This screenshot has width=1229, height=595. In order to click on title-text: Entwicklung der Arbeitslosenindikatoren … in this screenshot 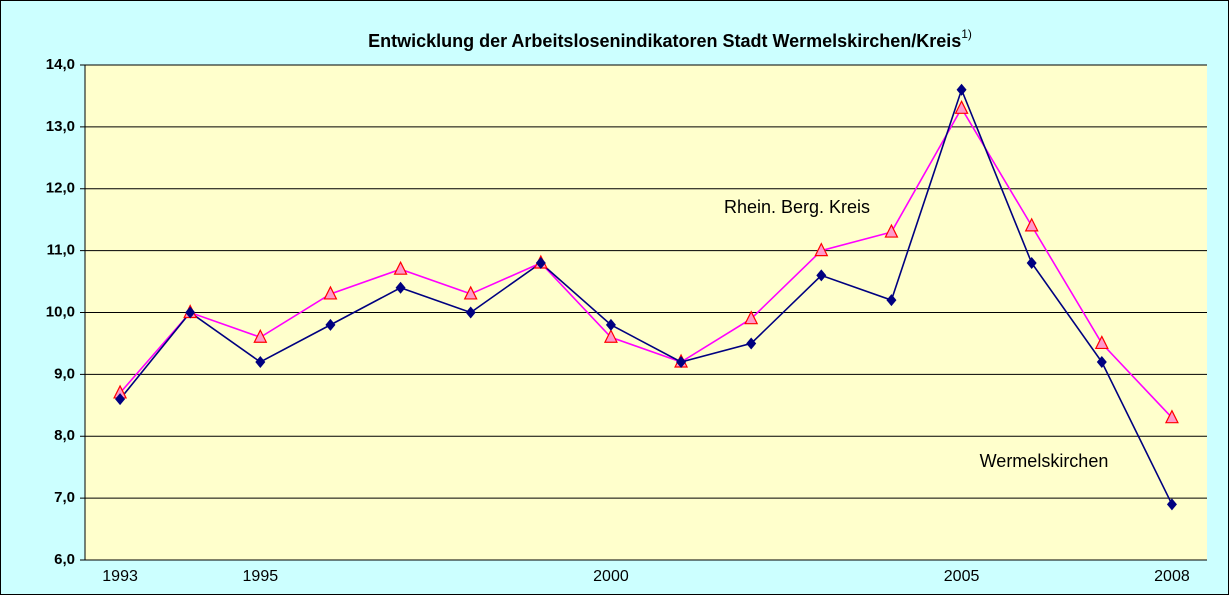, I will do `click(664, 41)`.